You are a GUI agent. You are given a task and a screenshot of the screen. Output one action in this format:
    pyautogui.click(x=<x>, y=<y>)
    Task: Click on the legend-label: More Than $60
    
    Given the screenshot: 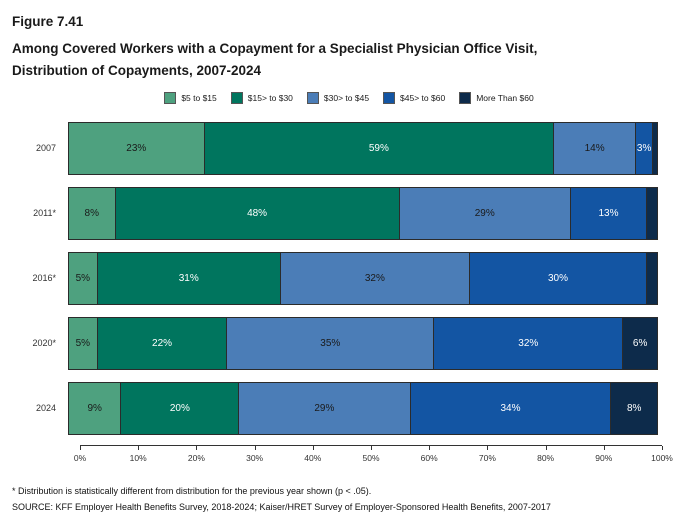 What is the action you would take?
    pyautogui.click(x=505, y=97)
    